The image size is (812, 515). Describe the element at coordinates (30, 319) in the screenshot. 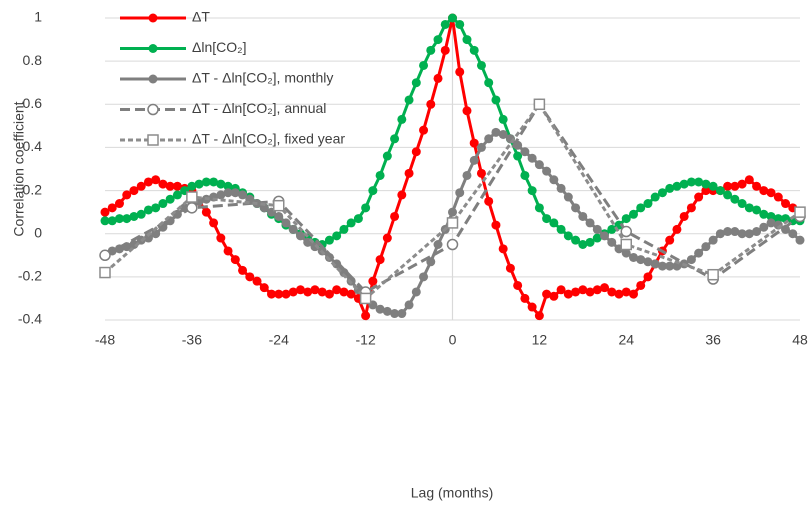

I see `y-tick-label: -0.4` at that location.